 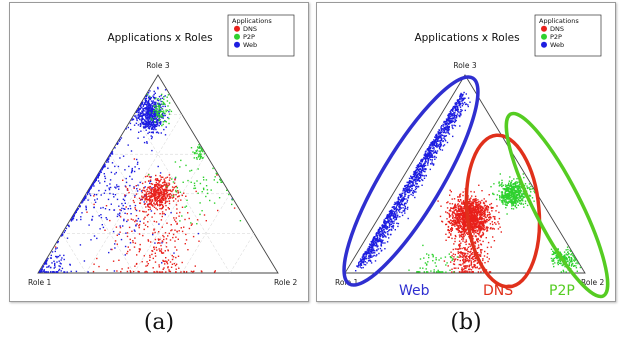 I want to click on series-web-points, so click(x=413, y=181).